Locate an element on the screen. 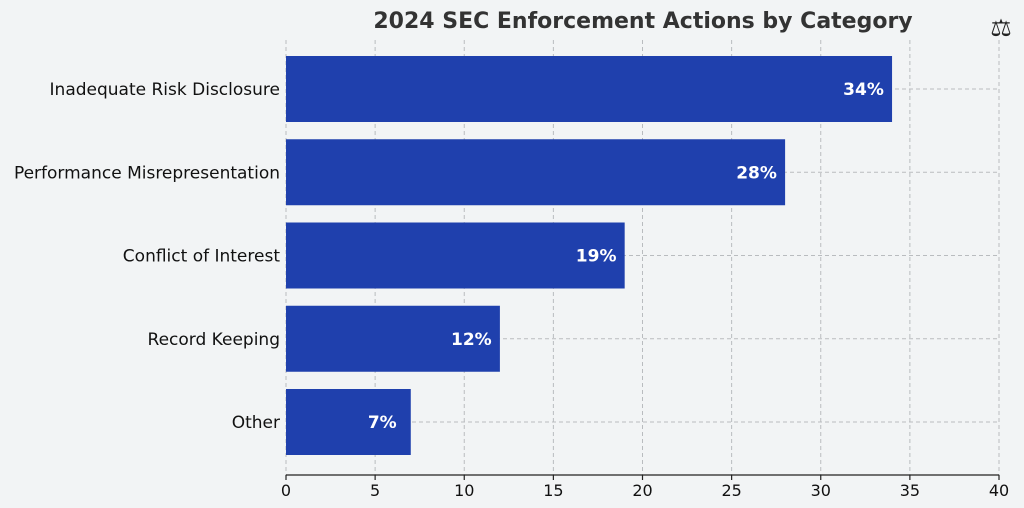 The height and width of the screenshot is (508, 1024). x-tick-label: 35 is located at coordinates (910, 490).